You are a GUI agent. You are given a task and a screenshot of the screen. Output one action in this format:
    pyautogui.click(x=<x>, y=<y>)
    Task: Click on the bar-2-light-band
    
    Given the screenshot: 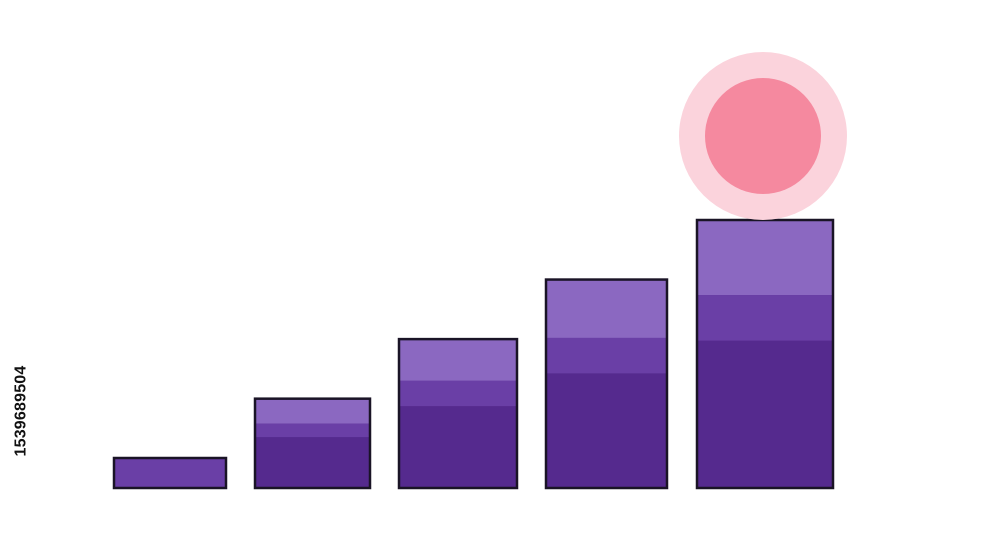 What is the action you would take?
    pyautogui.click(x=312, y=411)
    